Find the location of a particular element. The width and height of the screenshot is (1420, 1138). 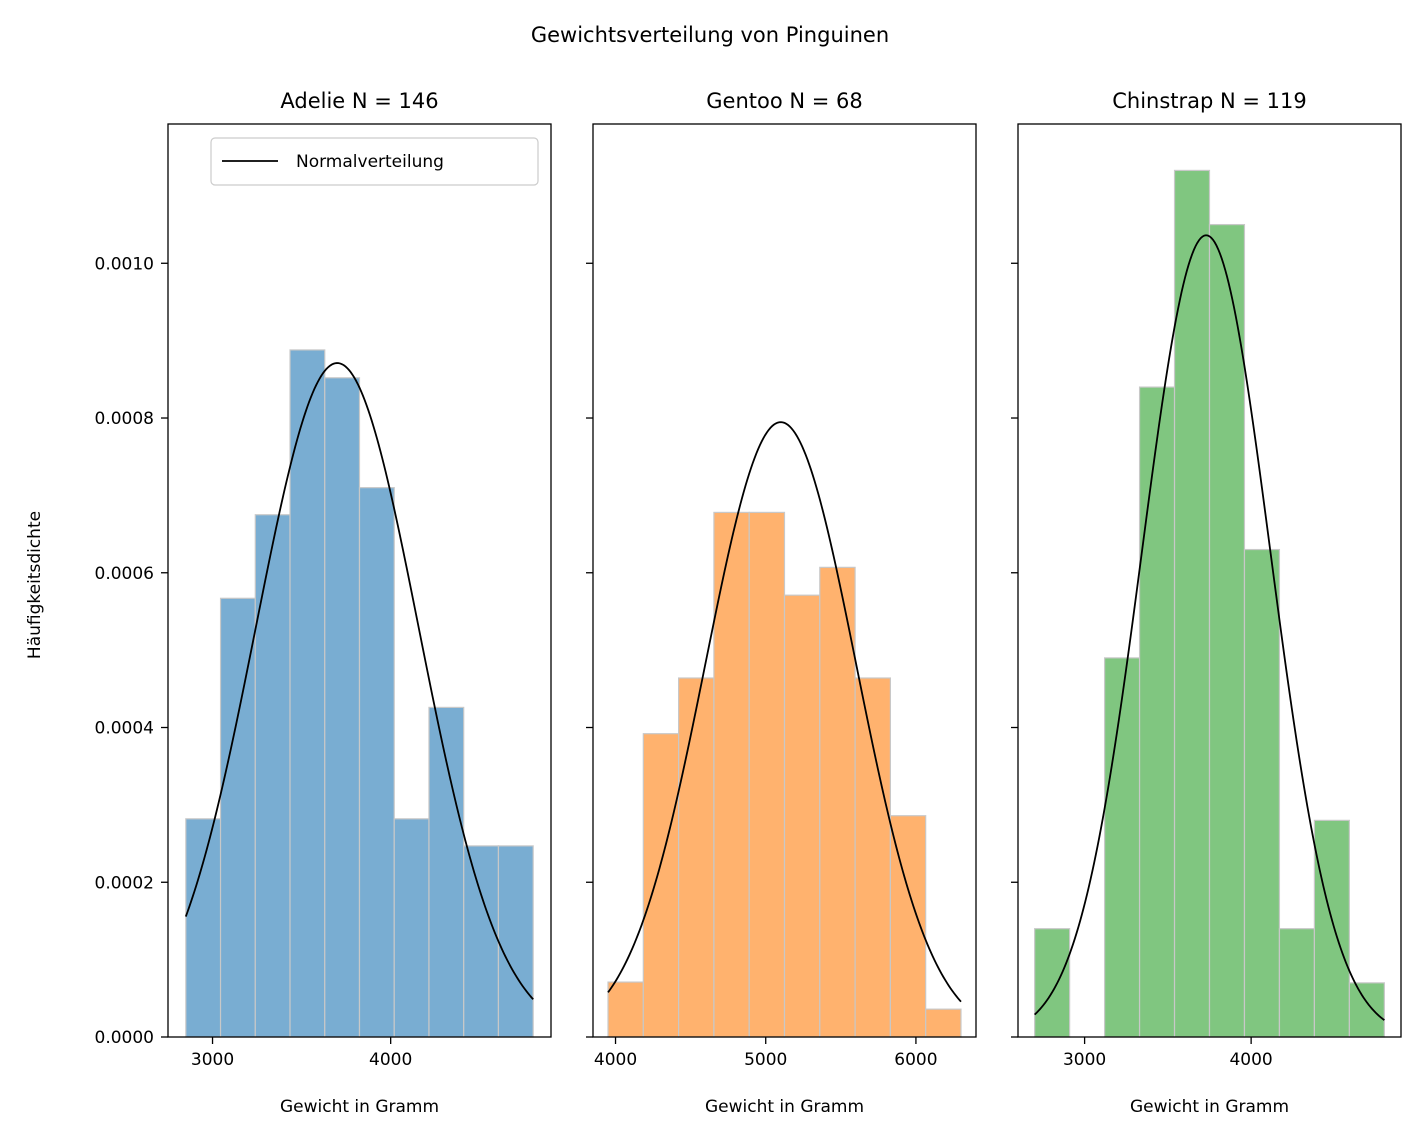

y-tick-label: 0.0000 is located at coordinates (124, 1038).